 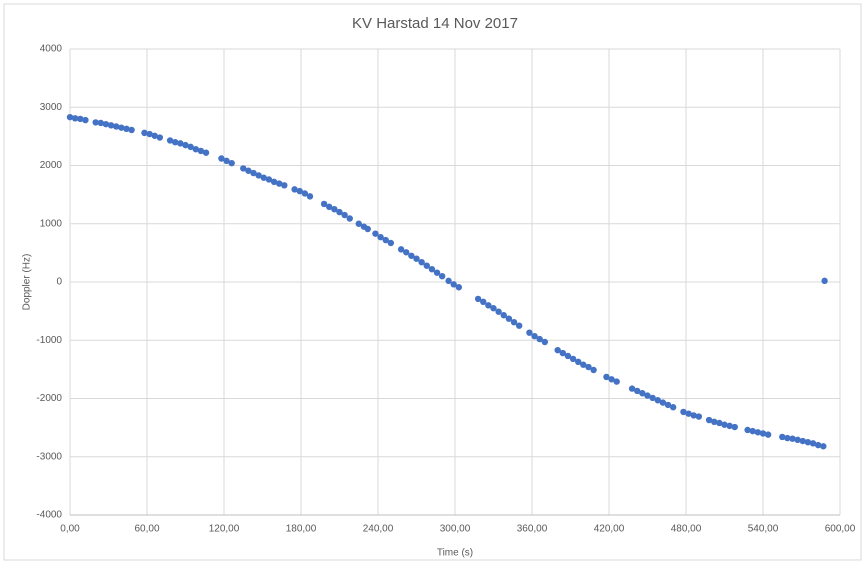 What do you see at coordinates (146, 529) in the screenshot?
I see `x-tick-label: 60,00` at bounding box center [146, 529].